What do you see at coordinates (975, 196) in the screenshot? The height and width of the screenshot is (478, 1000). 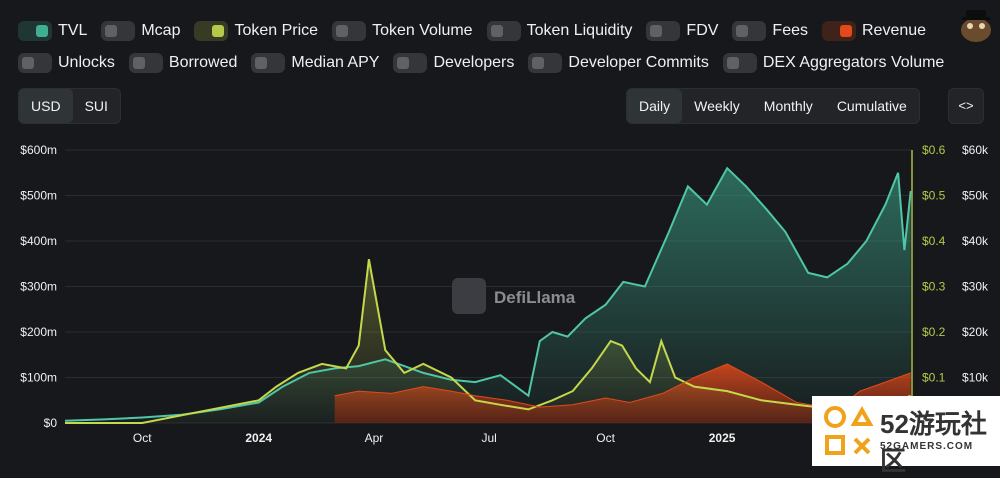 I see `y-right-tick: $50k` at bounding box center [975, 196].